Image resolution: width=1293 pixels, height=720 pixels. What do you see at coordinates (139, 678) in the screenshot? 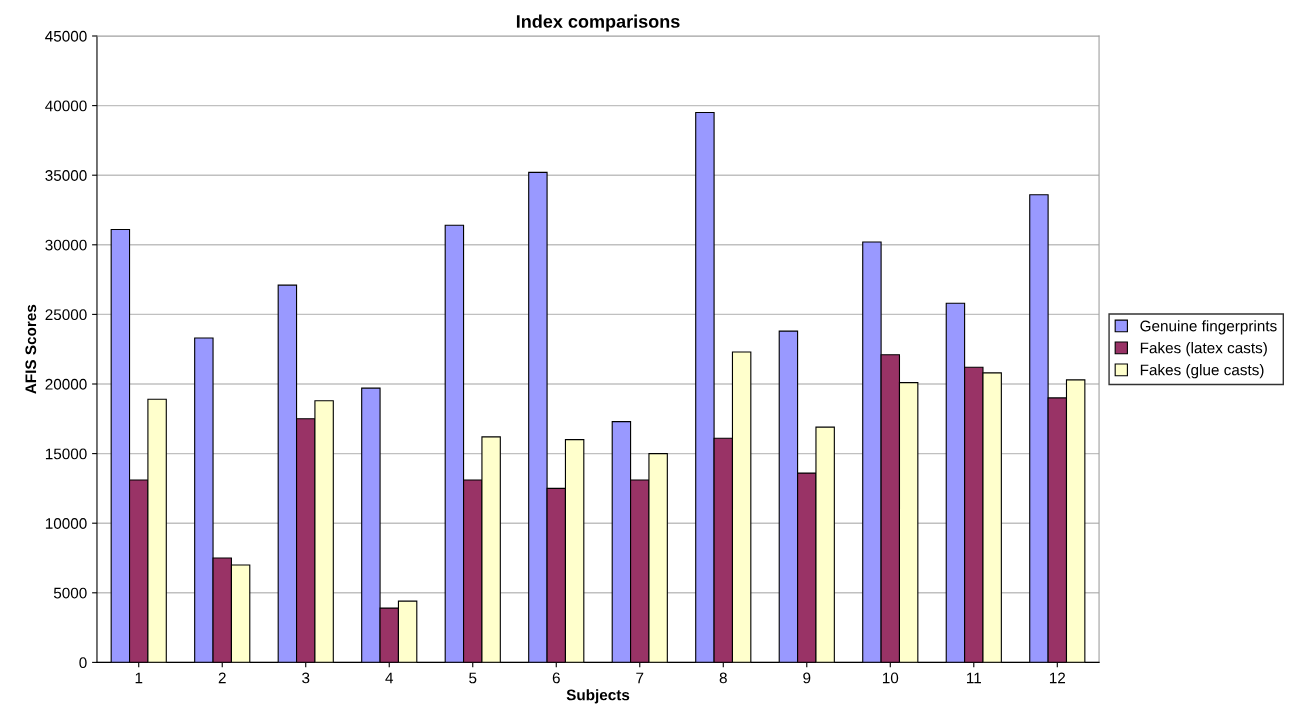
I see `x-tick-label: 1` at bounding box center [139, 678].